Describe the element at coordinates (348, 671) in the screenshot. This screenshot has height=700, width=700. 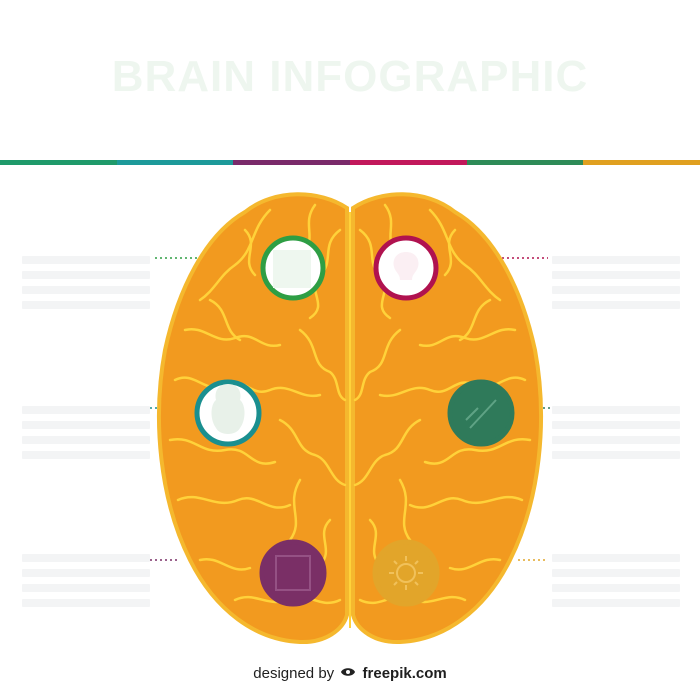
I see `freepik-logo-icon` at that location.